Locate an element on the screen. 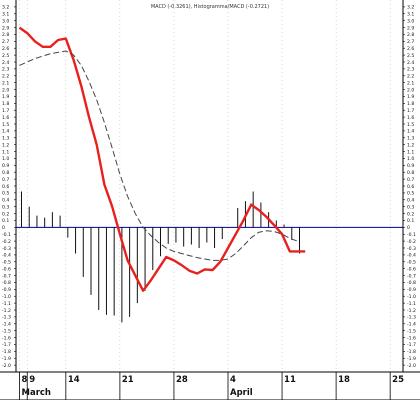 This screenshot has height=400, width=420. y-tick-label-right: 3.0 is located at coordinates (410, 21).